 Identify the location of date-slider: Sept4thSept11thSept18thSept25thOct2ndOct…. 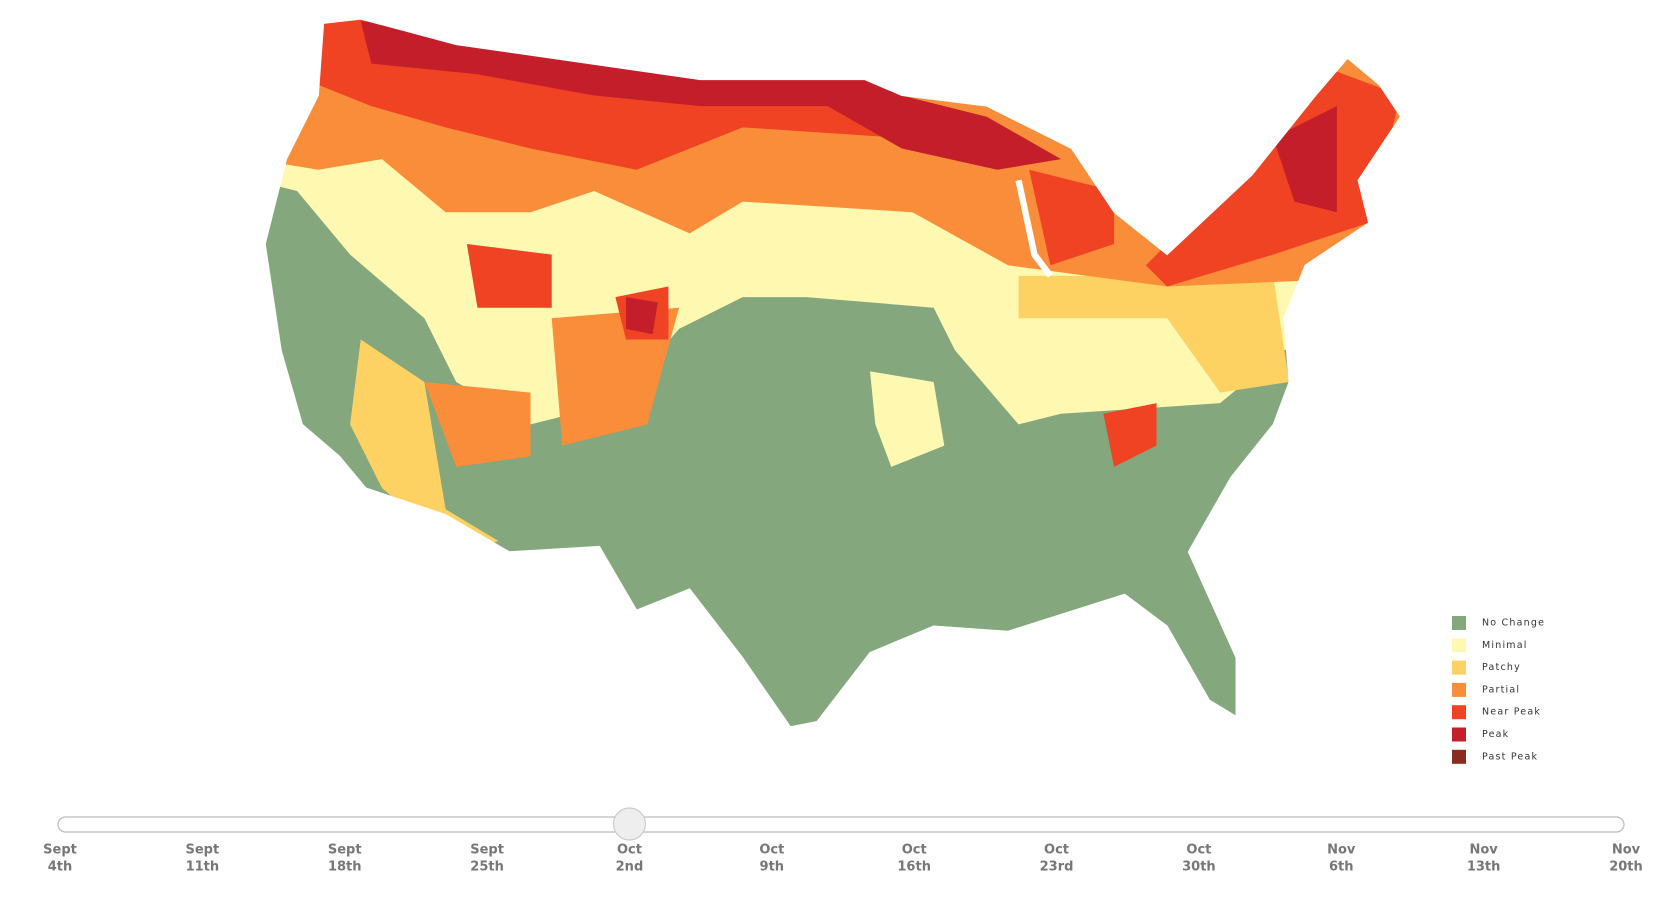
(843, 841).